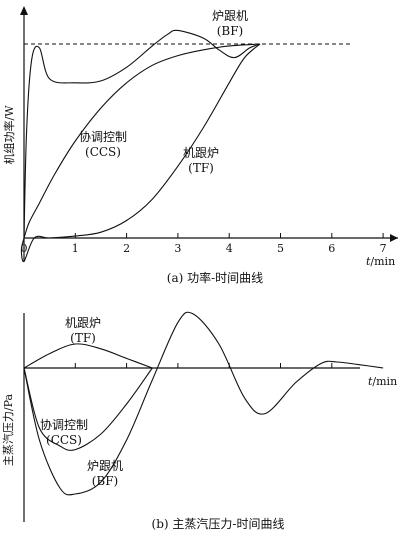  What do you see at coordinates (204, 244) in the screenshot?
I see `x-ticks: 0 1 2 3 4 5 6 7` at bounding box center [204, 244].